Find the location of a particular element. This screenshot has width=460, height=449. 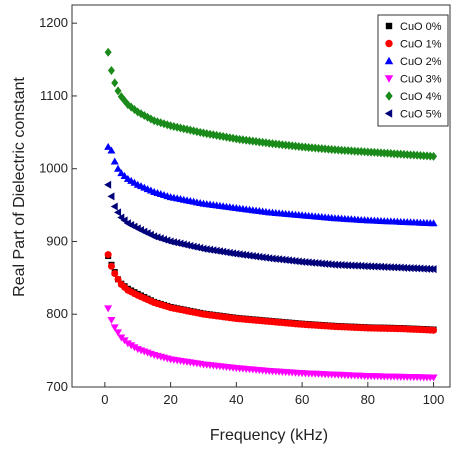

legend-box is located at coordinates (413, 70).